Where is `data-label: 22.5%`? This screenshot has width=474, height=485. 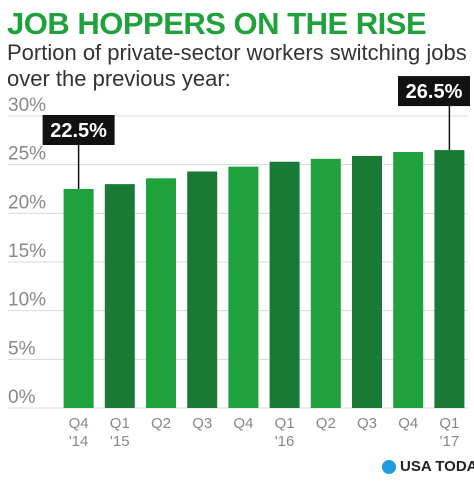 data-label: 22.5% is located at coordinates (78, 131).